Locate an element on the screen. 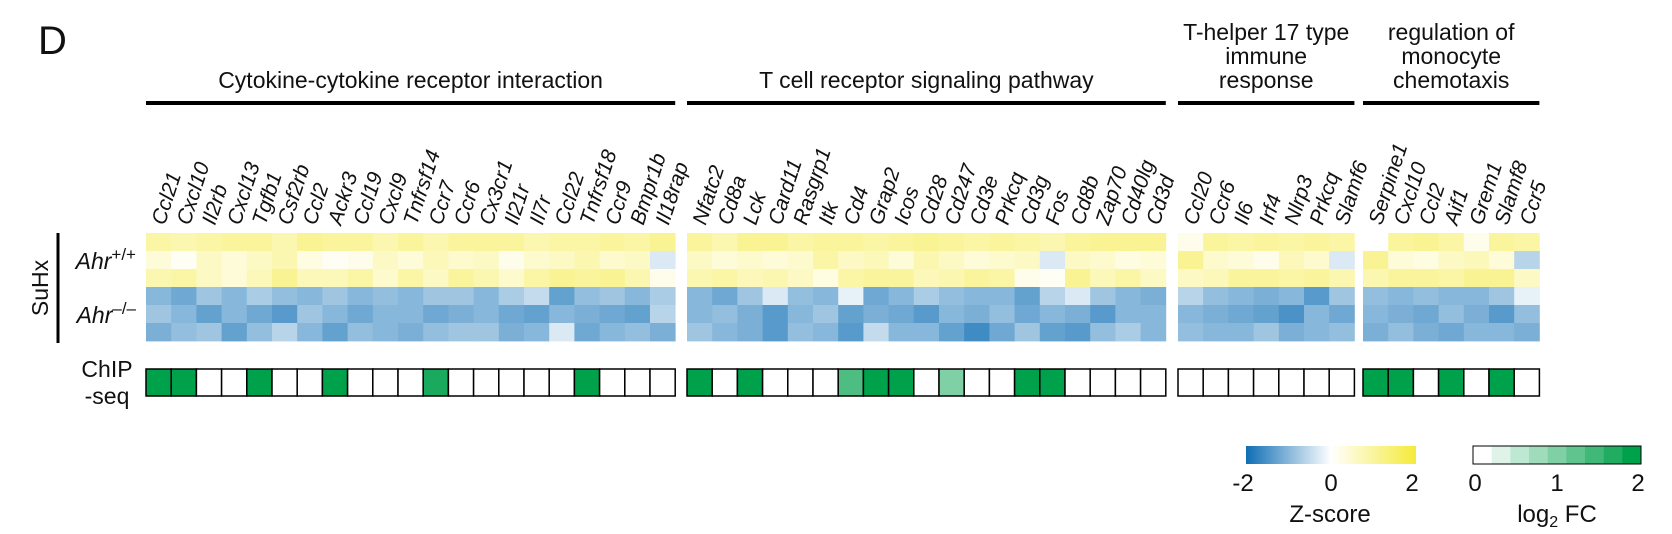 This screenshot has height=534, width=1672. zscore-tick-mid: 0 is located at coordinates (1330, 483).